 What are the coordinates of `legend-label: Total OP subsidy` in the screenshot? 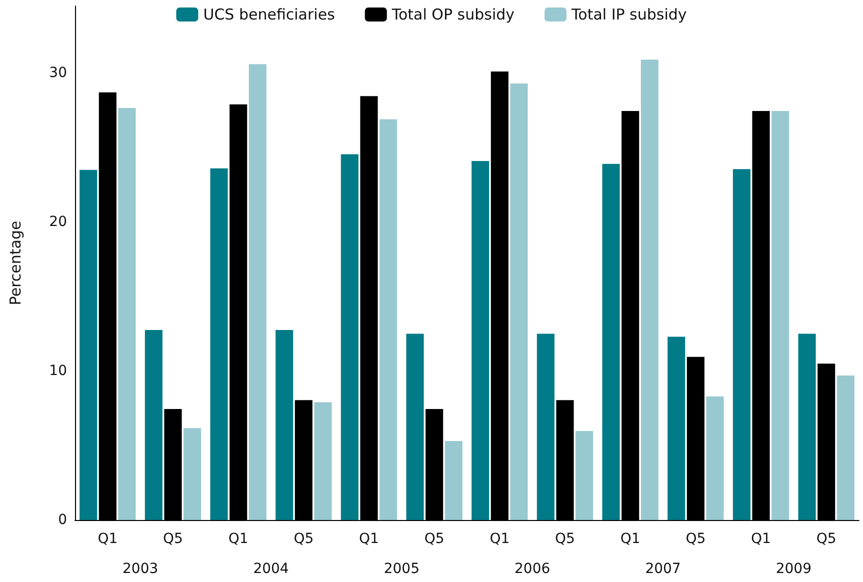 It's located at (452, 15).